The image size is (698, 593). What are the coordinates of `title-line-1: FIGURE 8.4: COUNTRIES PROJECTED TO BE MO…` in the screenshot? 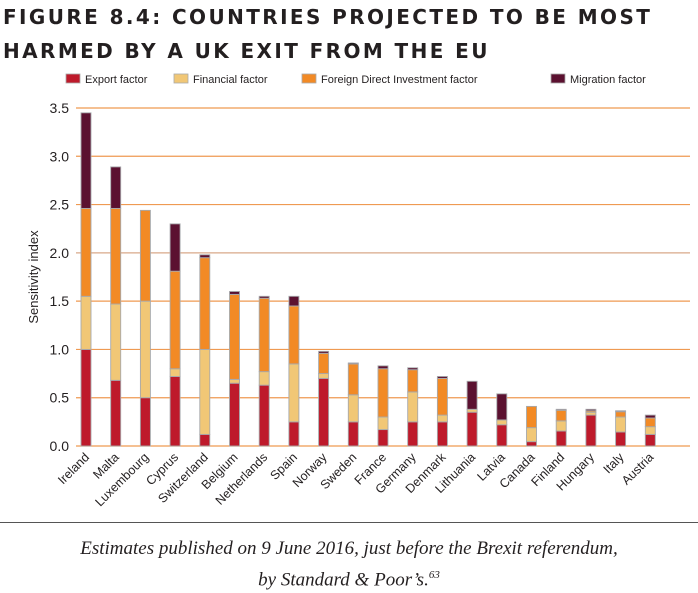 It's located at (328, 17).